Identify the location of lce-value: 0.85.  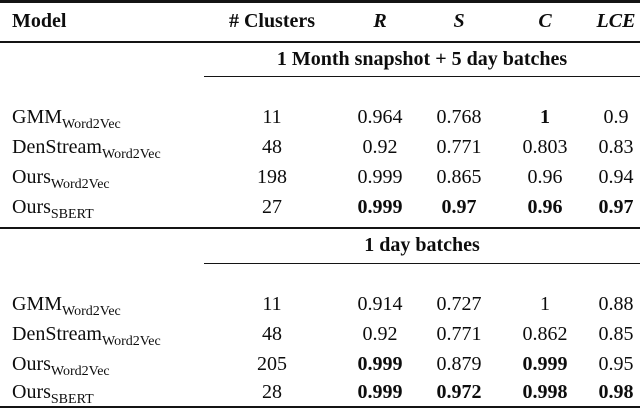
(616, 333).